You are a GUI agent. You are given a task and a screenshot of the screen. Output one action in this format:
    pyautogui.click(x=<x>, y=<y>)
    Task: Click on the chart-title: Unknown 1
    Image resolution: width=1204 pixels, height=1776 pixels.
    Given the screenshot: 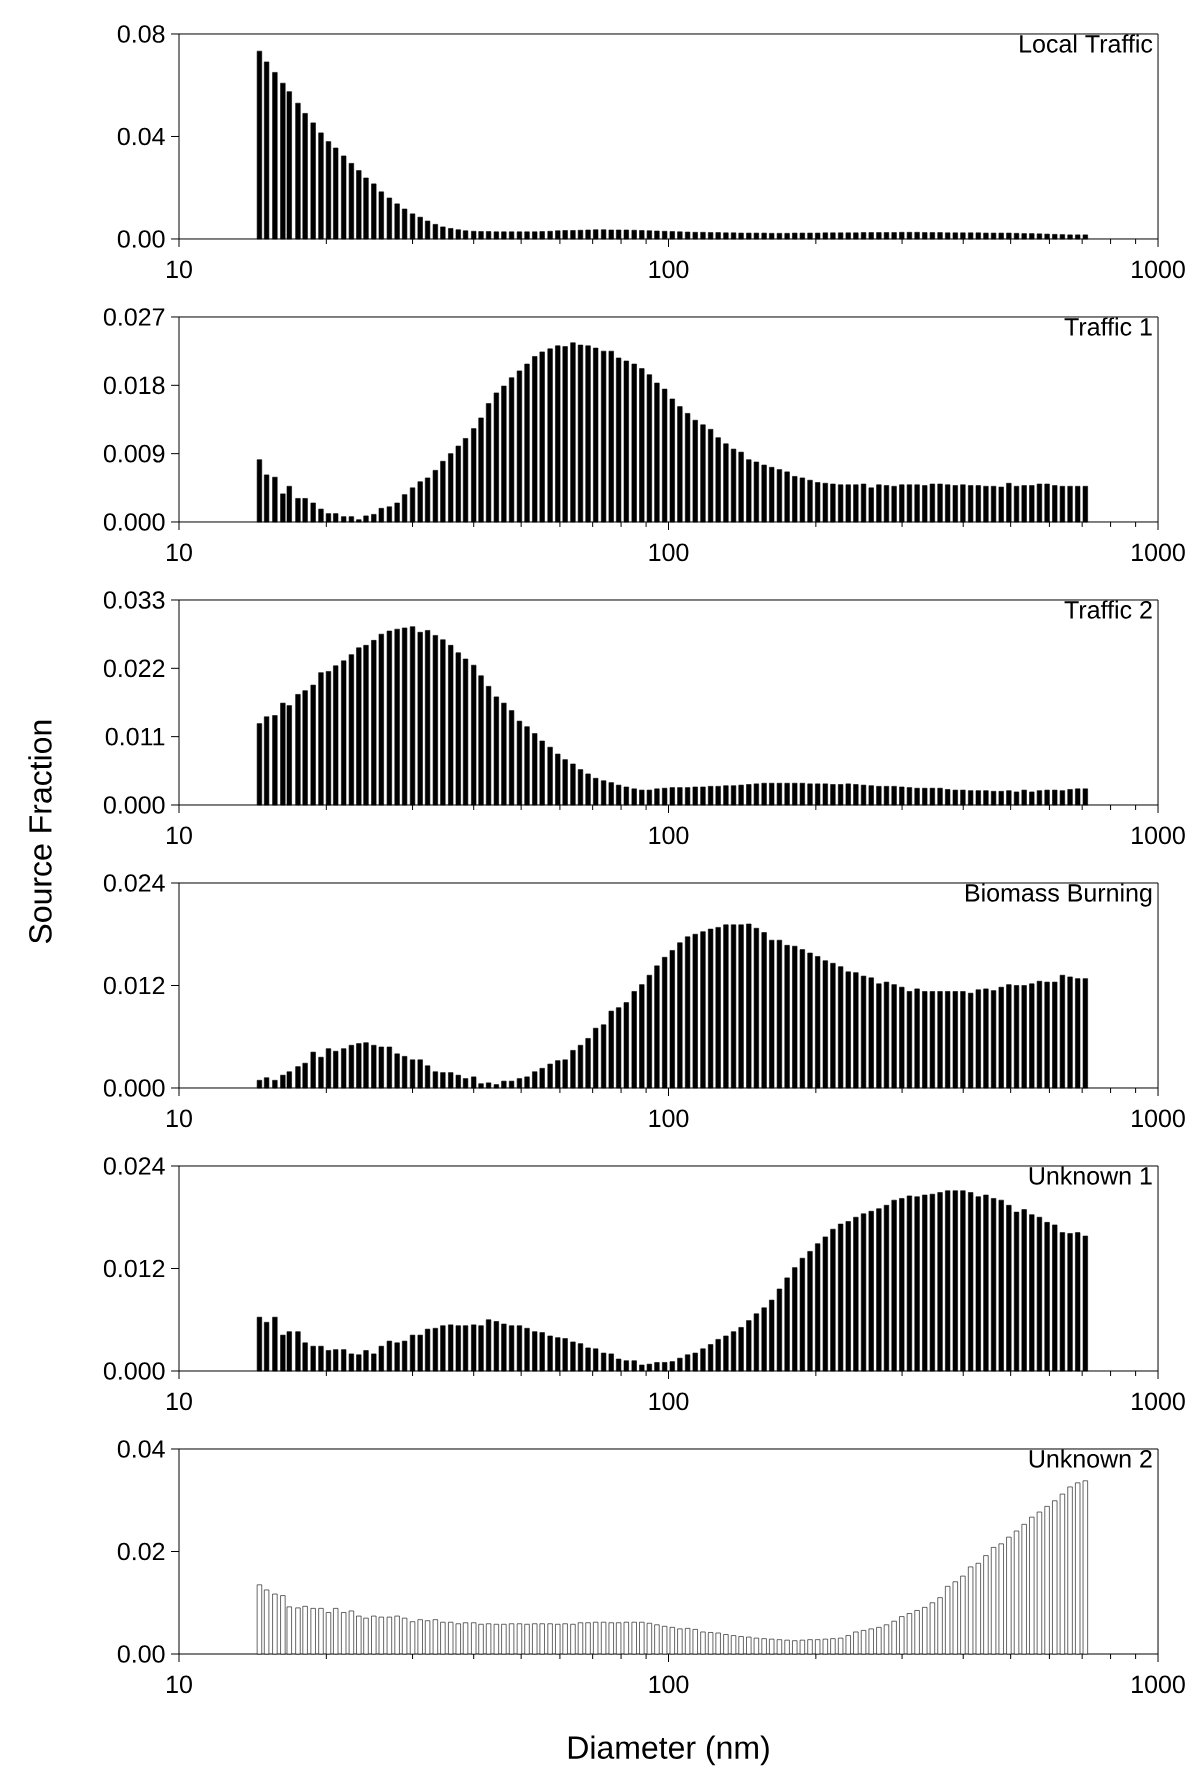 What is the action you would take?
    pyautogui.click(x=1090, y=1175)
    